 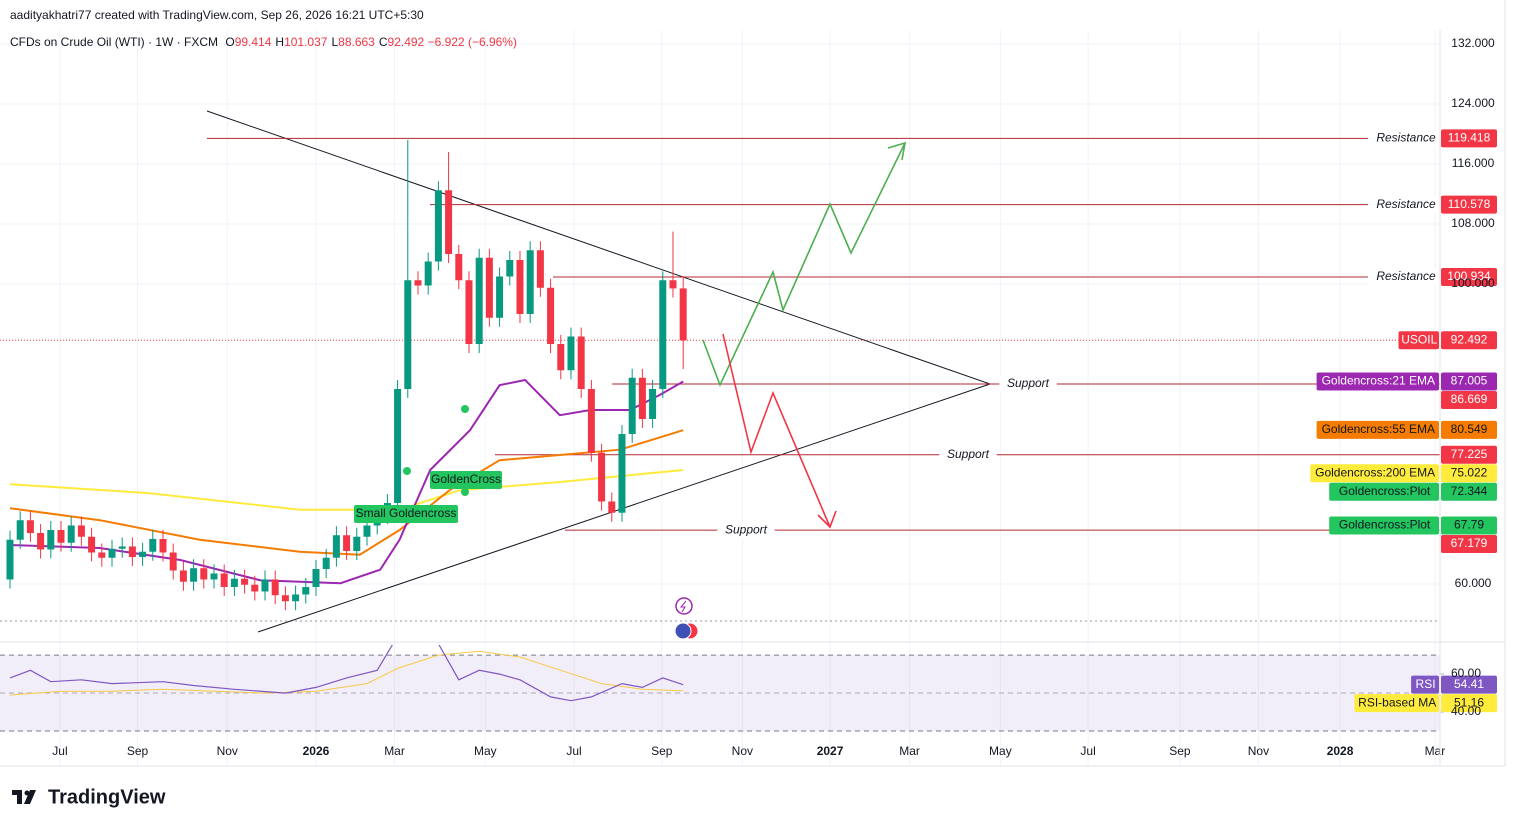 What do you see at coordinates (1469, 491) in the screenshot?
I see `price-tag-value: 72.344` at bounding box center [1469, 491].